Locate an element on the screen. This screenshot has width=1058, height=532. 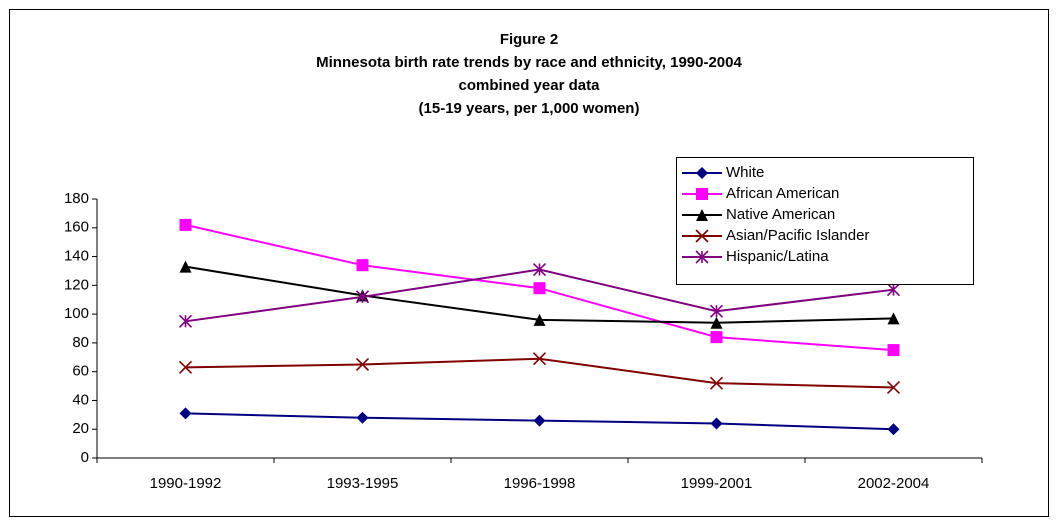
chart-title: combined year data is located at coordinates (530, 85).